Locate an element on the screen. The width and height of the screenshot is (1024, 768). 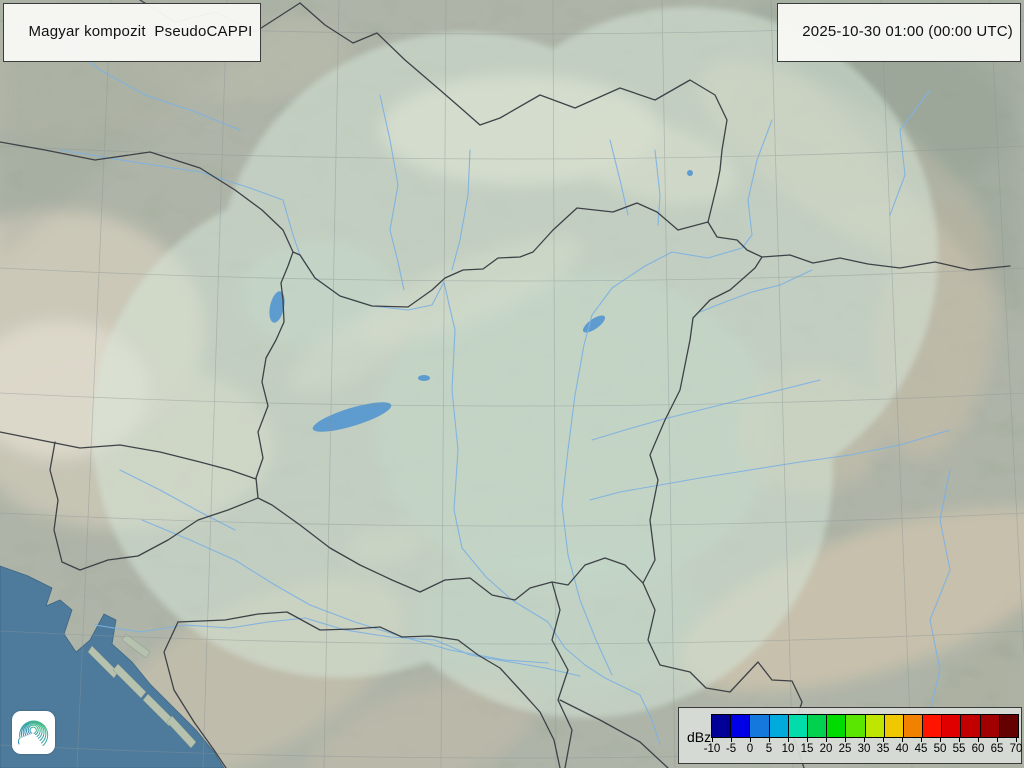
product-title-label: Magyar kompozit PseudoCAPPI is located at coordinates (140, 31).